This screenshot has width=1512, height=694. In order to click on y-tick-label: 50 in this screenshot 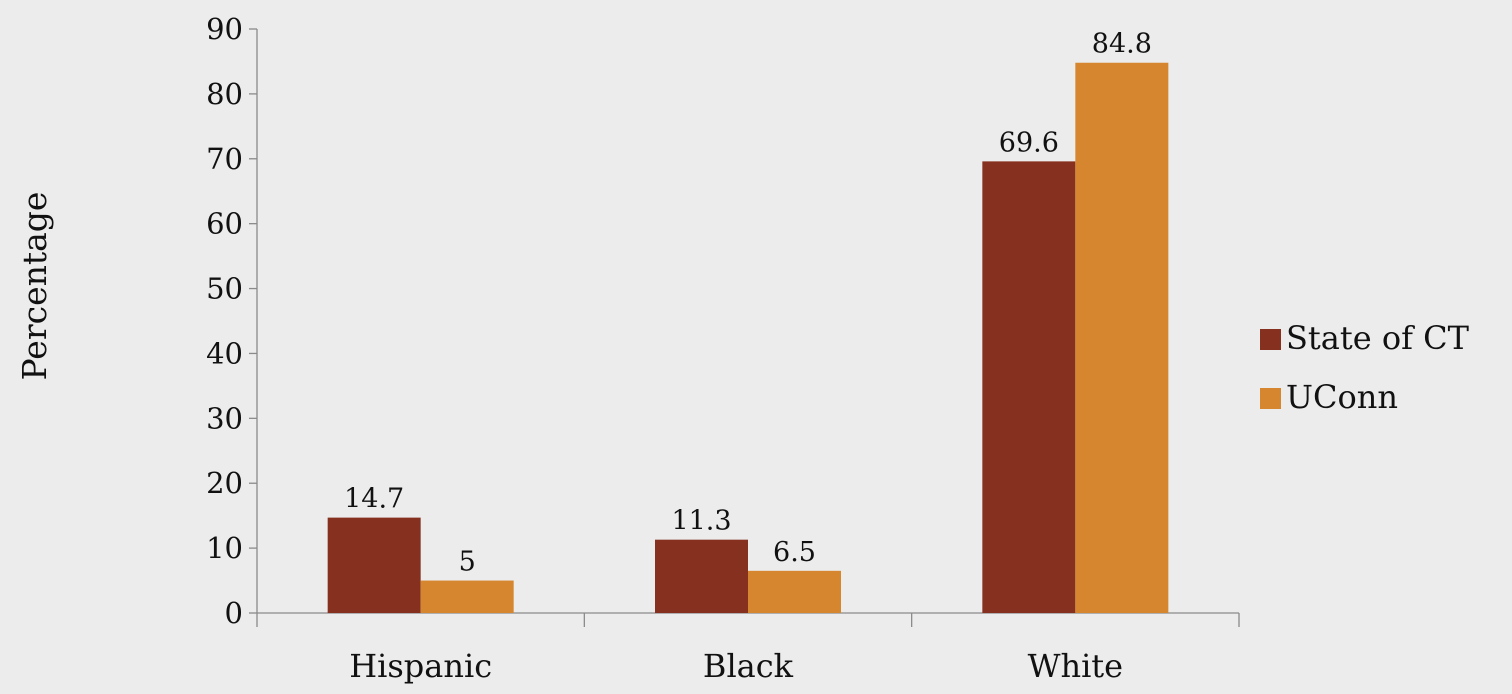, I will do `click(224, 289)`.